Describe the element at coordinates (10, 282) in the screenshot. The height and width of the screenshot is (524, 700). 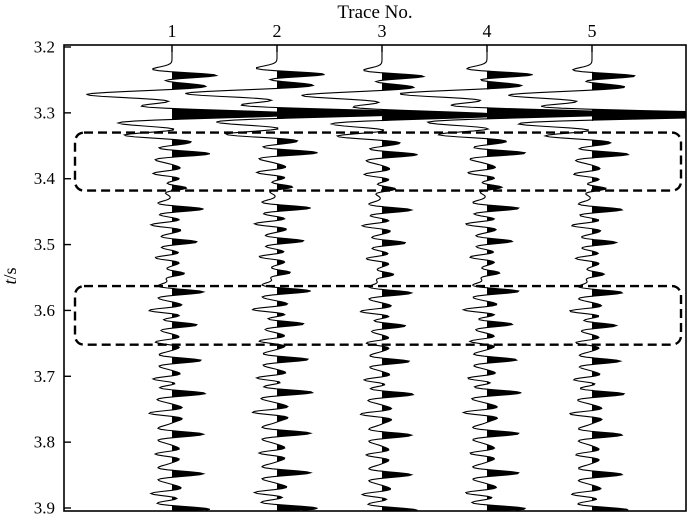
I see `y-axis-label-variable: t` at that location.